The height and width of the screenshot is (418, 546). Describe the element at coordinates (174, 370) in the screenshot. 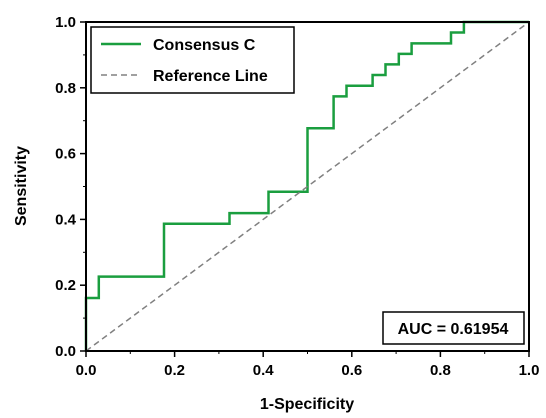

I see `x-tick-label: 0.2` at that location.